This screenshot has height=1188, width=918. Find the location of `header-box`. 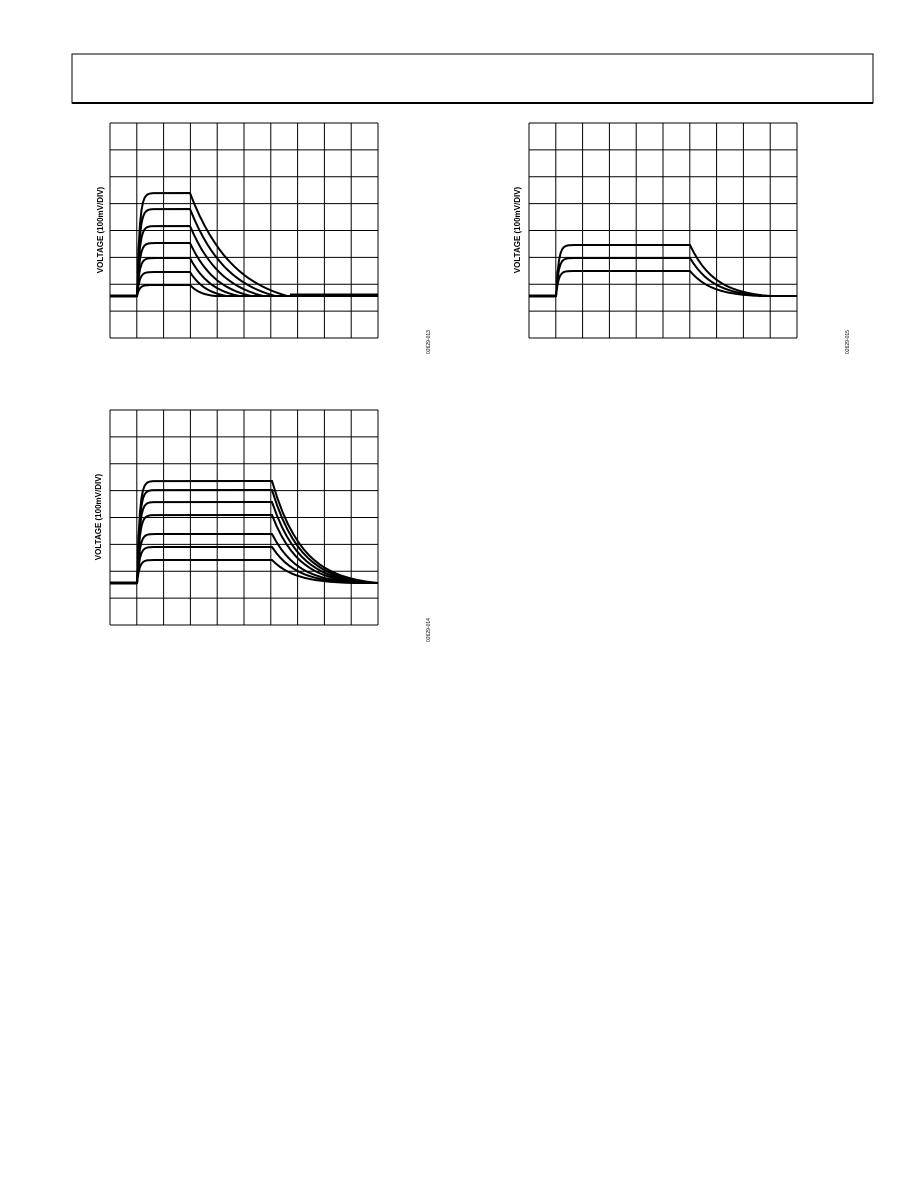

header-box is located at coordinates (472, 78).